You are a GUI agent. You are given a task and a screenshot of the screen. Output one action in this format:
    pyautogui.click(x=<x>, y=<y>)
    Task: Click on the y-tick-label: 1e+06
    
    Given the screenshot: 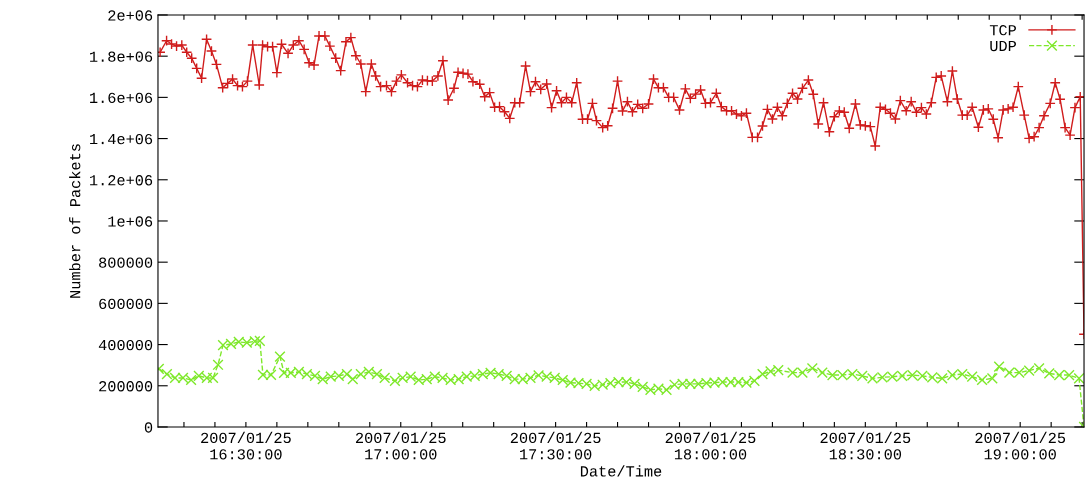 What is the action you would take?
    pyautogui.click(x=130, y=221)
    